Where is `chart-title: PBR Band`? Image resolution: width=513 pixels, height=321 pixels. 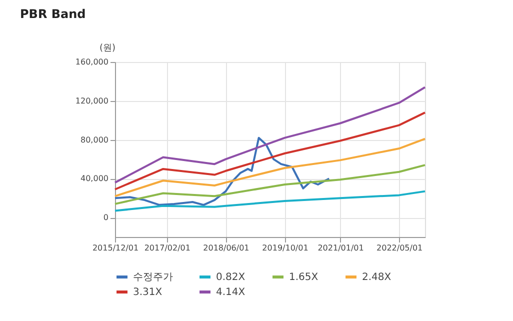 chart-title: PBR Band is located at coordinates (53, 14).